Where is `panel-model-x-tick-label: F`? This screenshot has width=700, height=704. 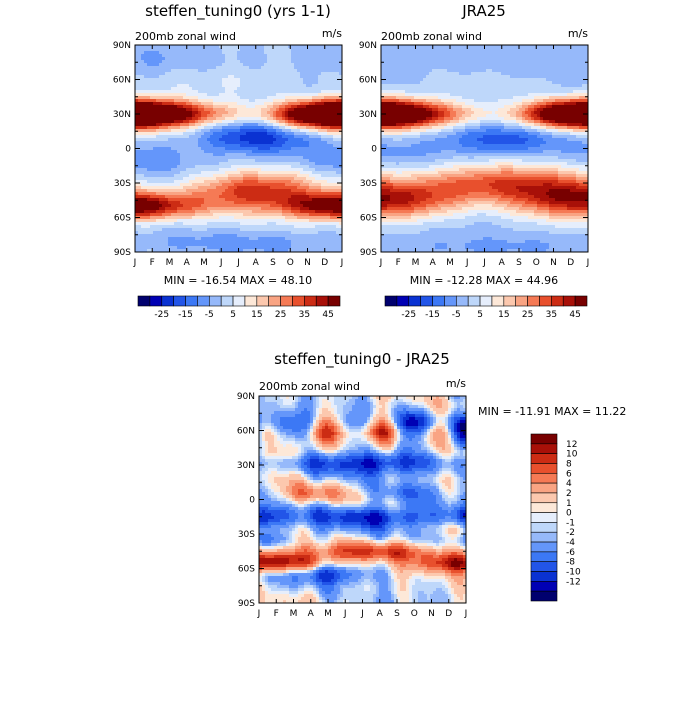 panel-model-x-tick-label: F is located at coordinates (152, 263).